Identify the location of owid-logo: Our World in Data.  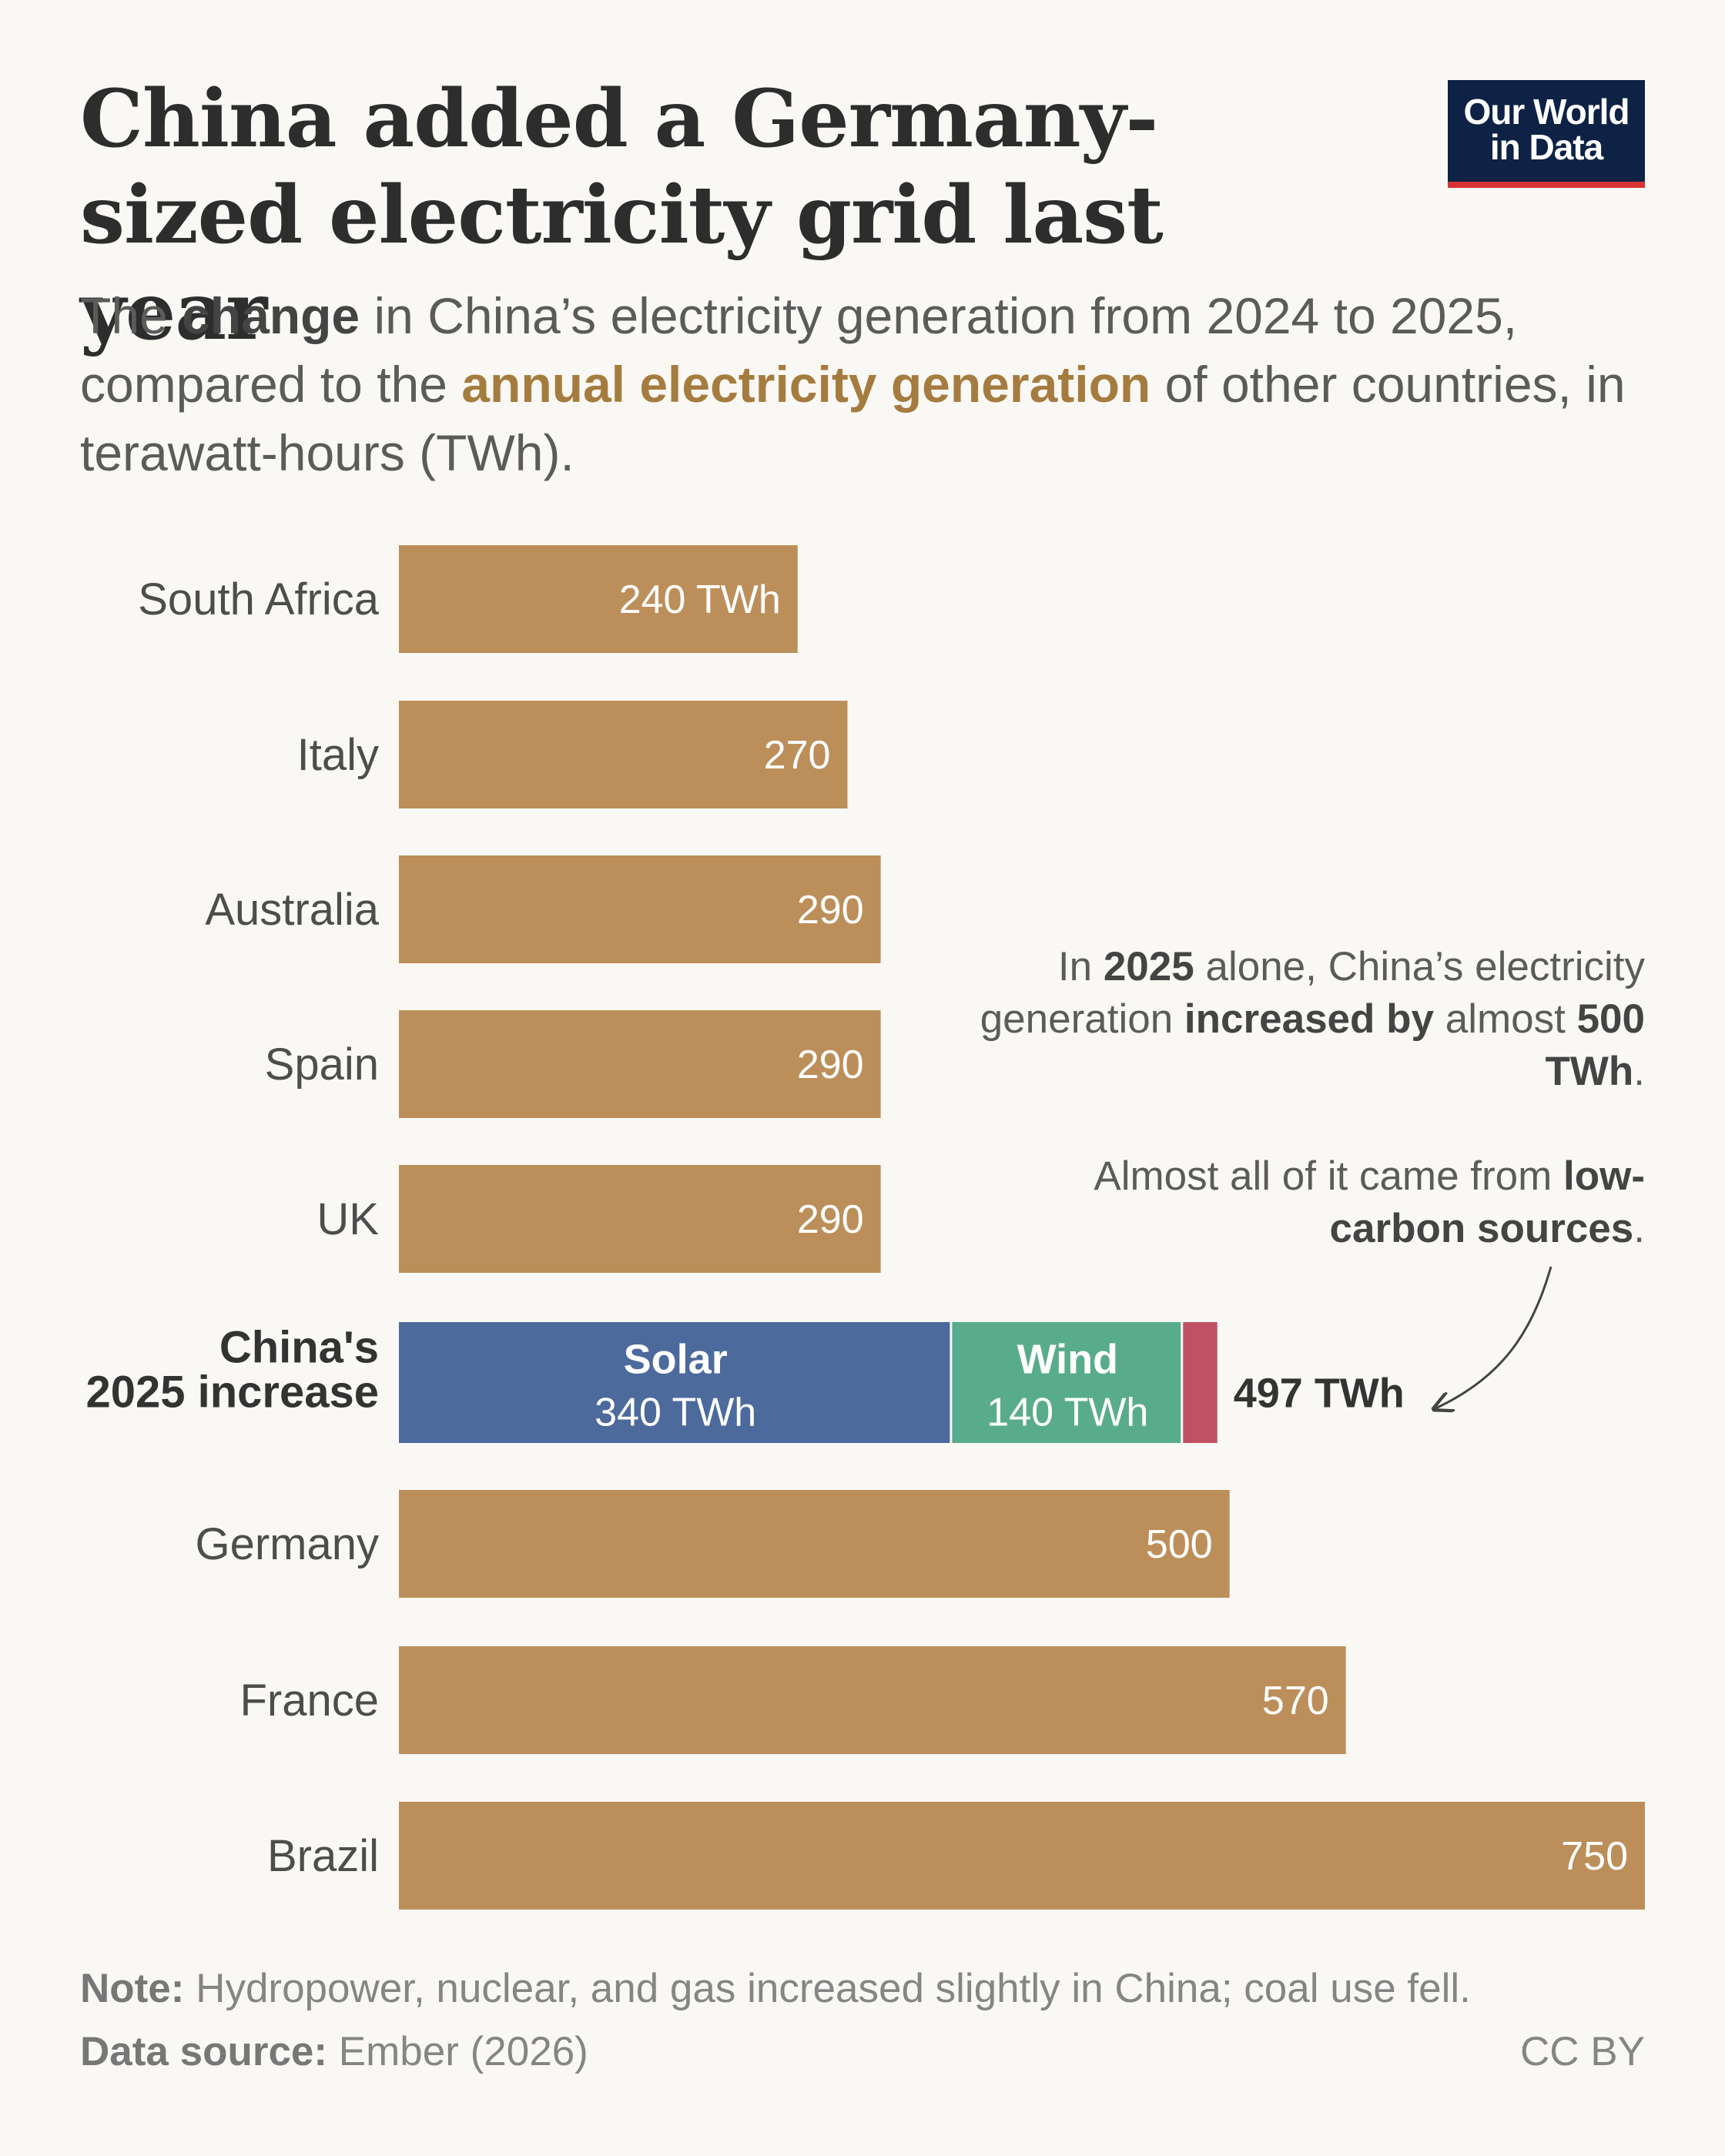
(1546, 134).